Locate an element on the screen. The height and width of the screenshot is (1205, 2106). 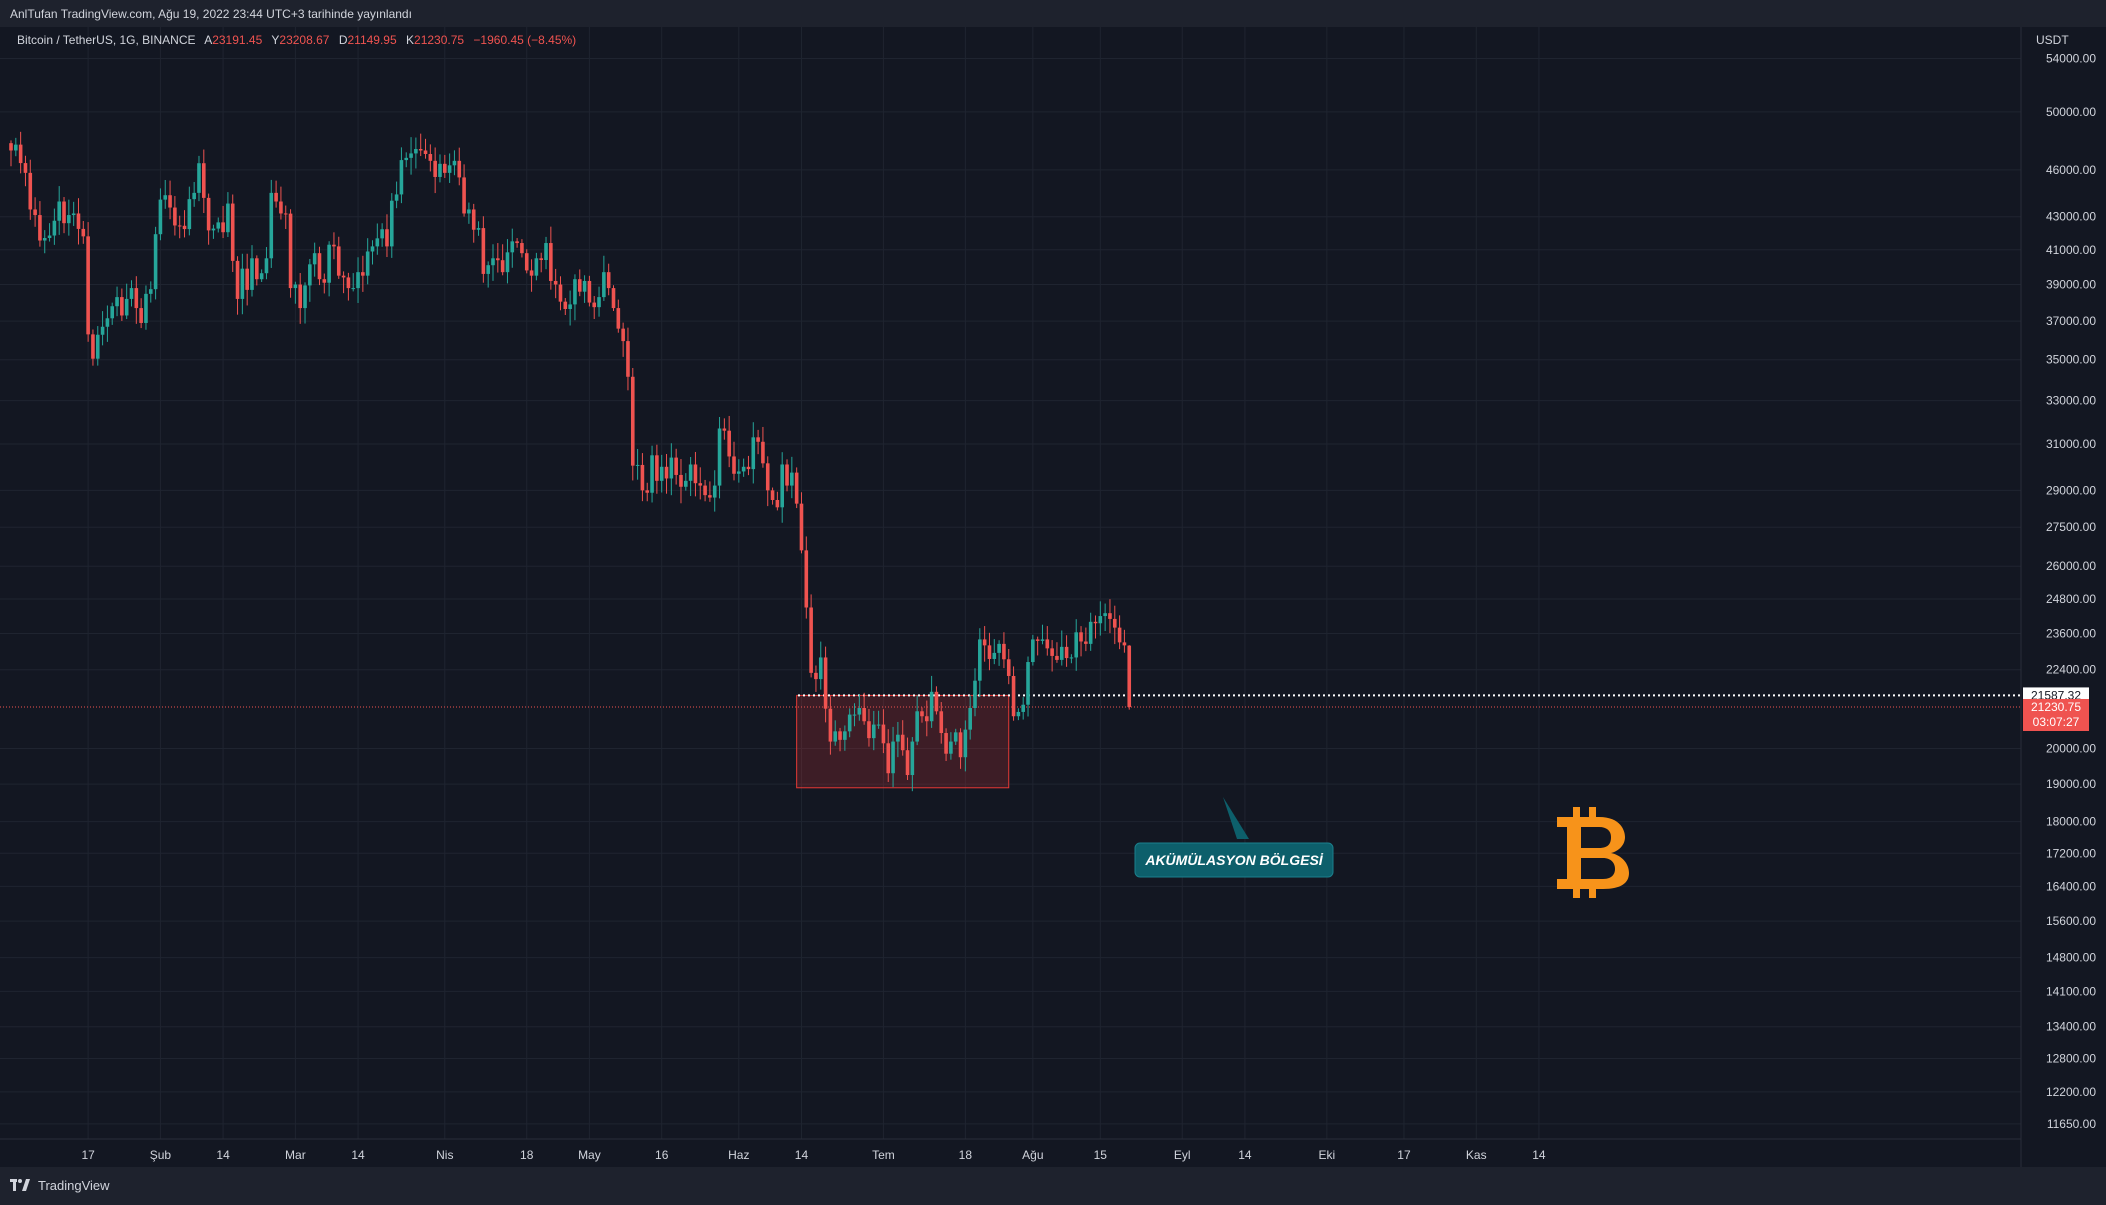
bitcoin-icon is located at coordinates (1593, 852).